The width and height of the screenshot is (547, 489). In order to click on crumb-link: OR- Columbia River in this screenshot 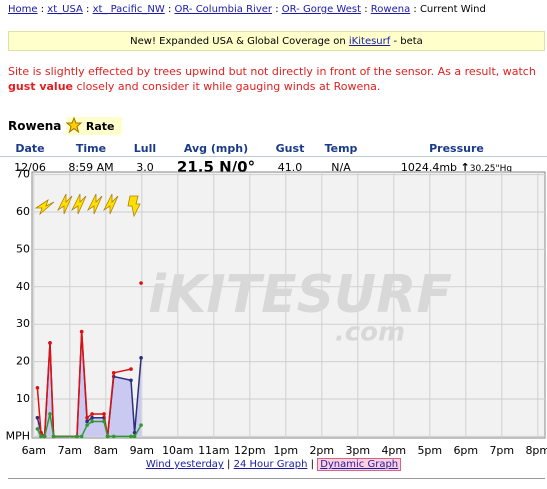, I will do `click(223, 9)`.